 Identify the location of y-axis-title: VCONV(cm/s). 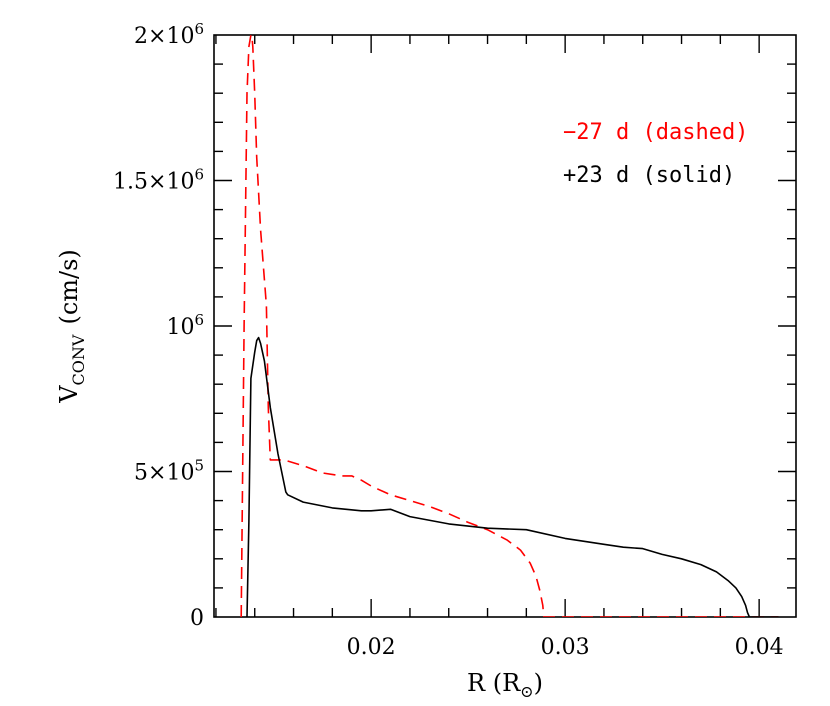
(71, 326).